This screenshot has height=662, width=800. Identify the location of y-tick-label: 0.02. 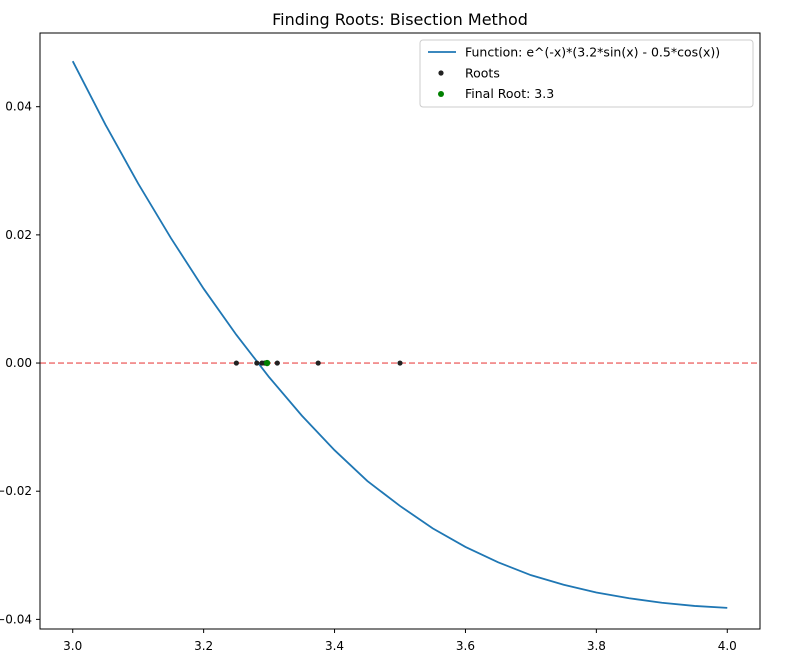
(18, 235).